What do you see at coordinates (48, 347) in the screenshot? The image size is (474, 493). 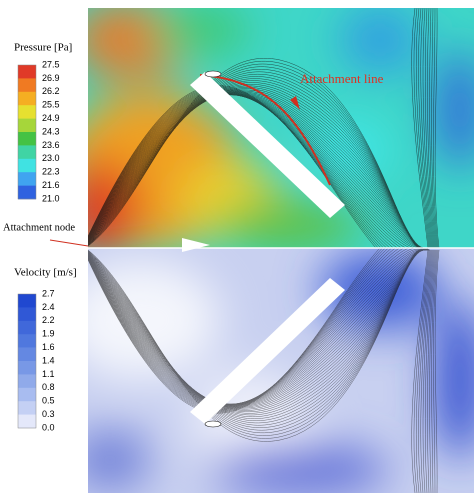 I see `tick-label: 1.6` at bounding box center [48, 347].